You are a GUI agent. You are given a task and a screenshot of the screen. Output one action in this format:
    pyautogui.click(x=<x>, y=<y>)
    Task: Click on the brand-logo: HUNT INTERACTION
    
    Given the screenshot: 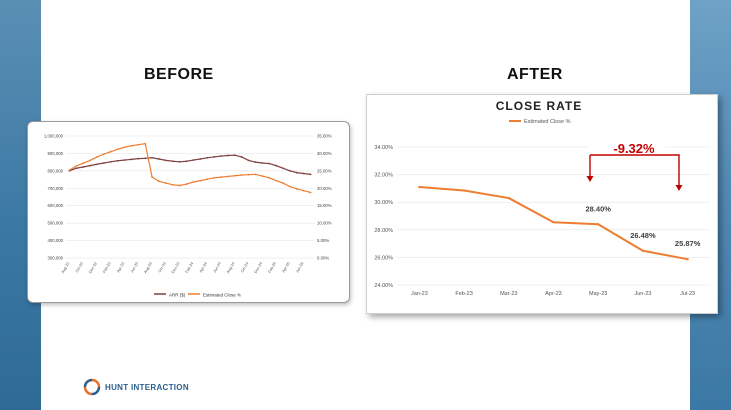 What is the action you would take?
    pyautogui.click(x=136, y=387)
    